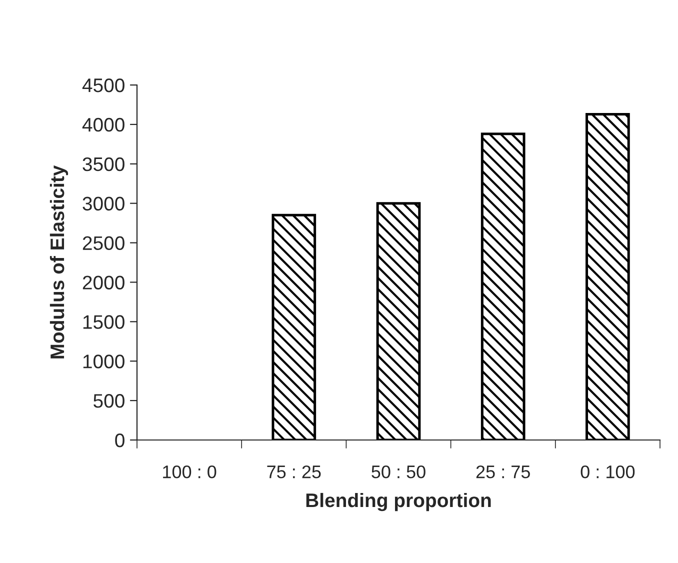 The height and width of the screenshot is (563, 678). Describe the element at coordinates (103, 85) in the screenshot. I see `y-tick-label: 4500` at that location.